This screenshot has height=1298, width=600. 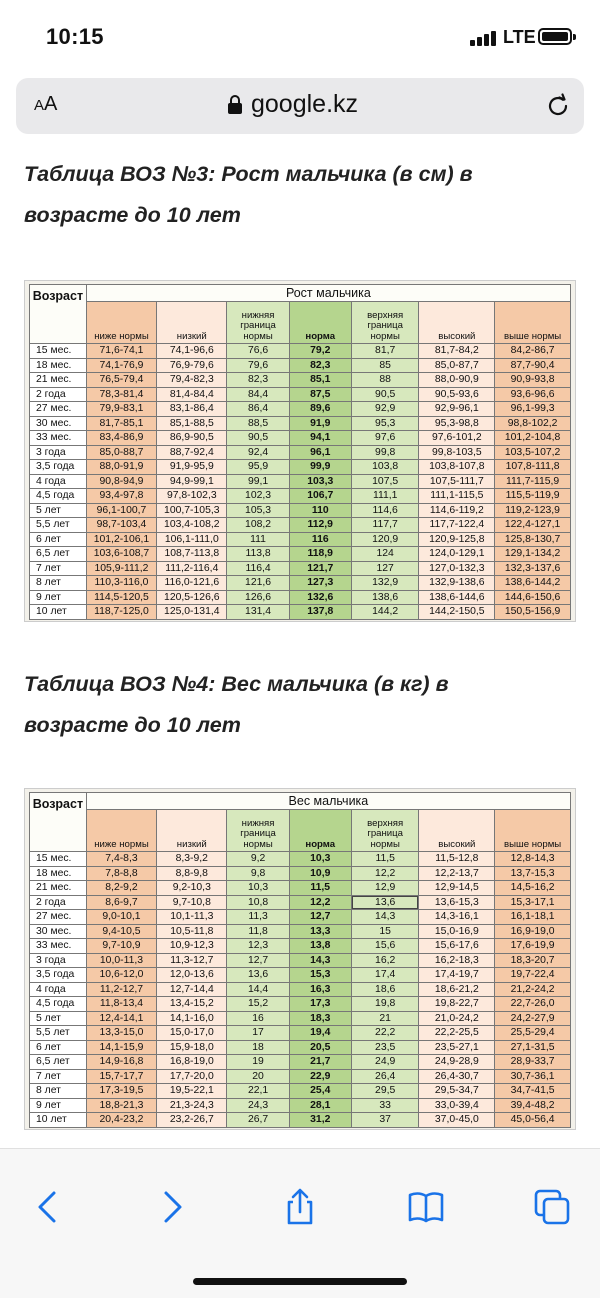 I want to click on value-cell: 19, so click(x=258, y=1062).